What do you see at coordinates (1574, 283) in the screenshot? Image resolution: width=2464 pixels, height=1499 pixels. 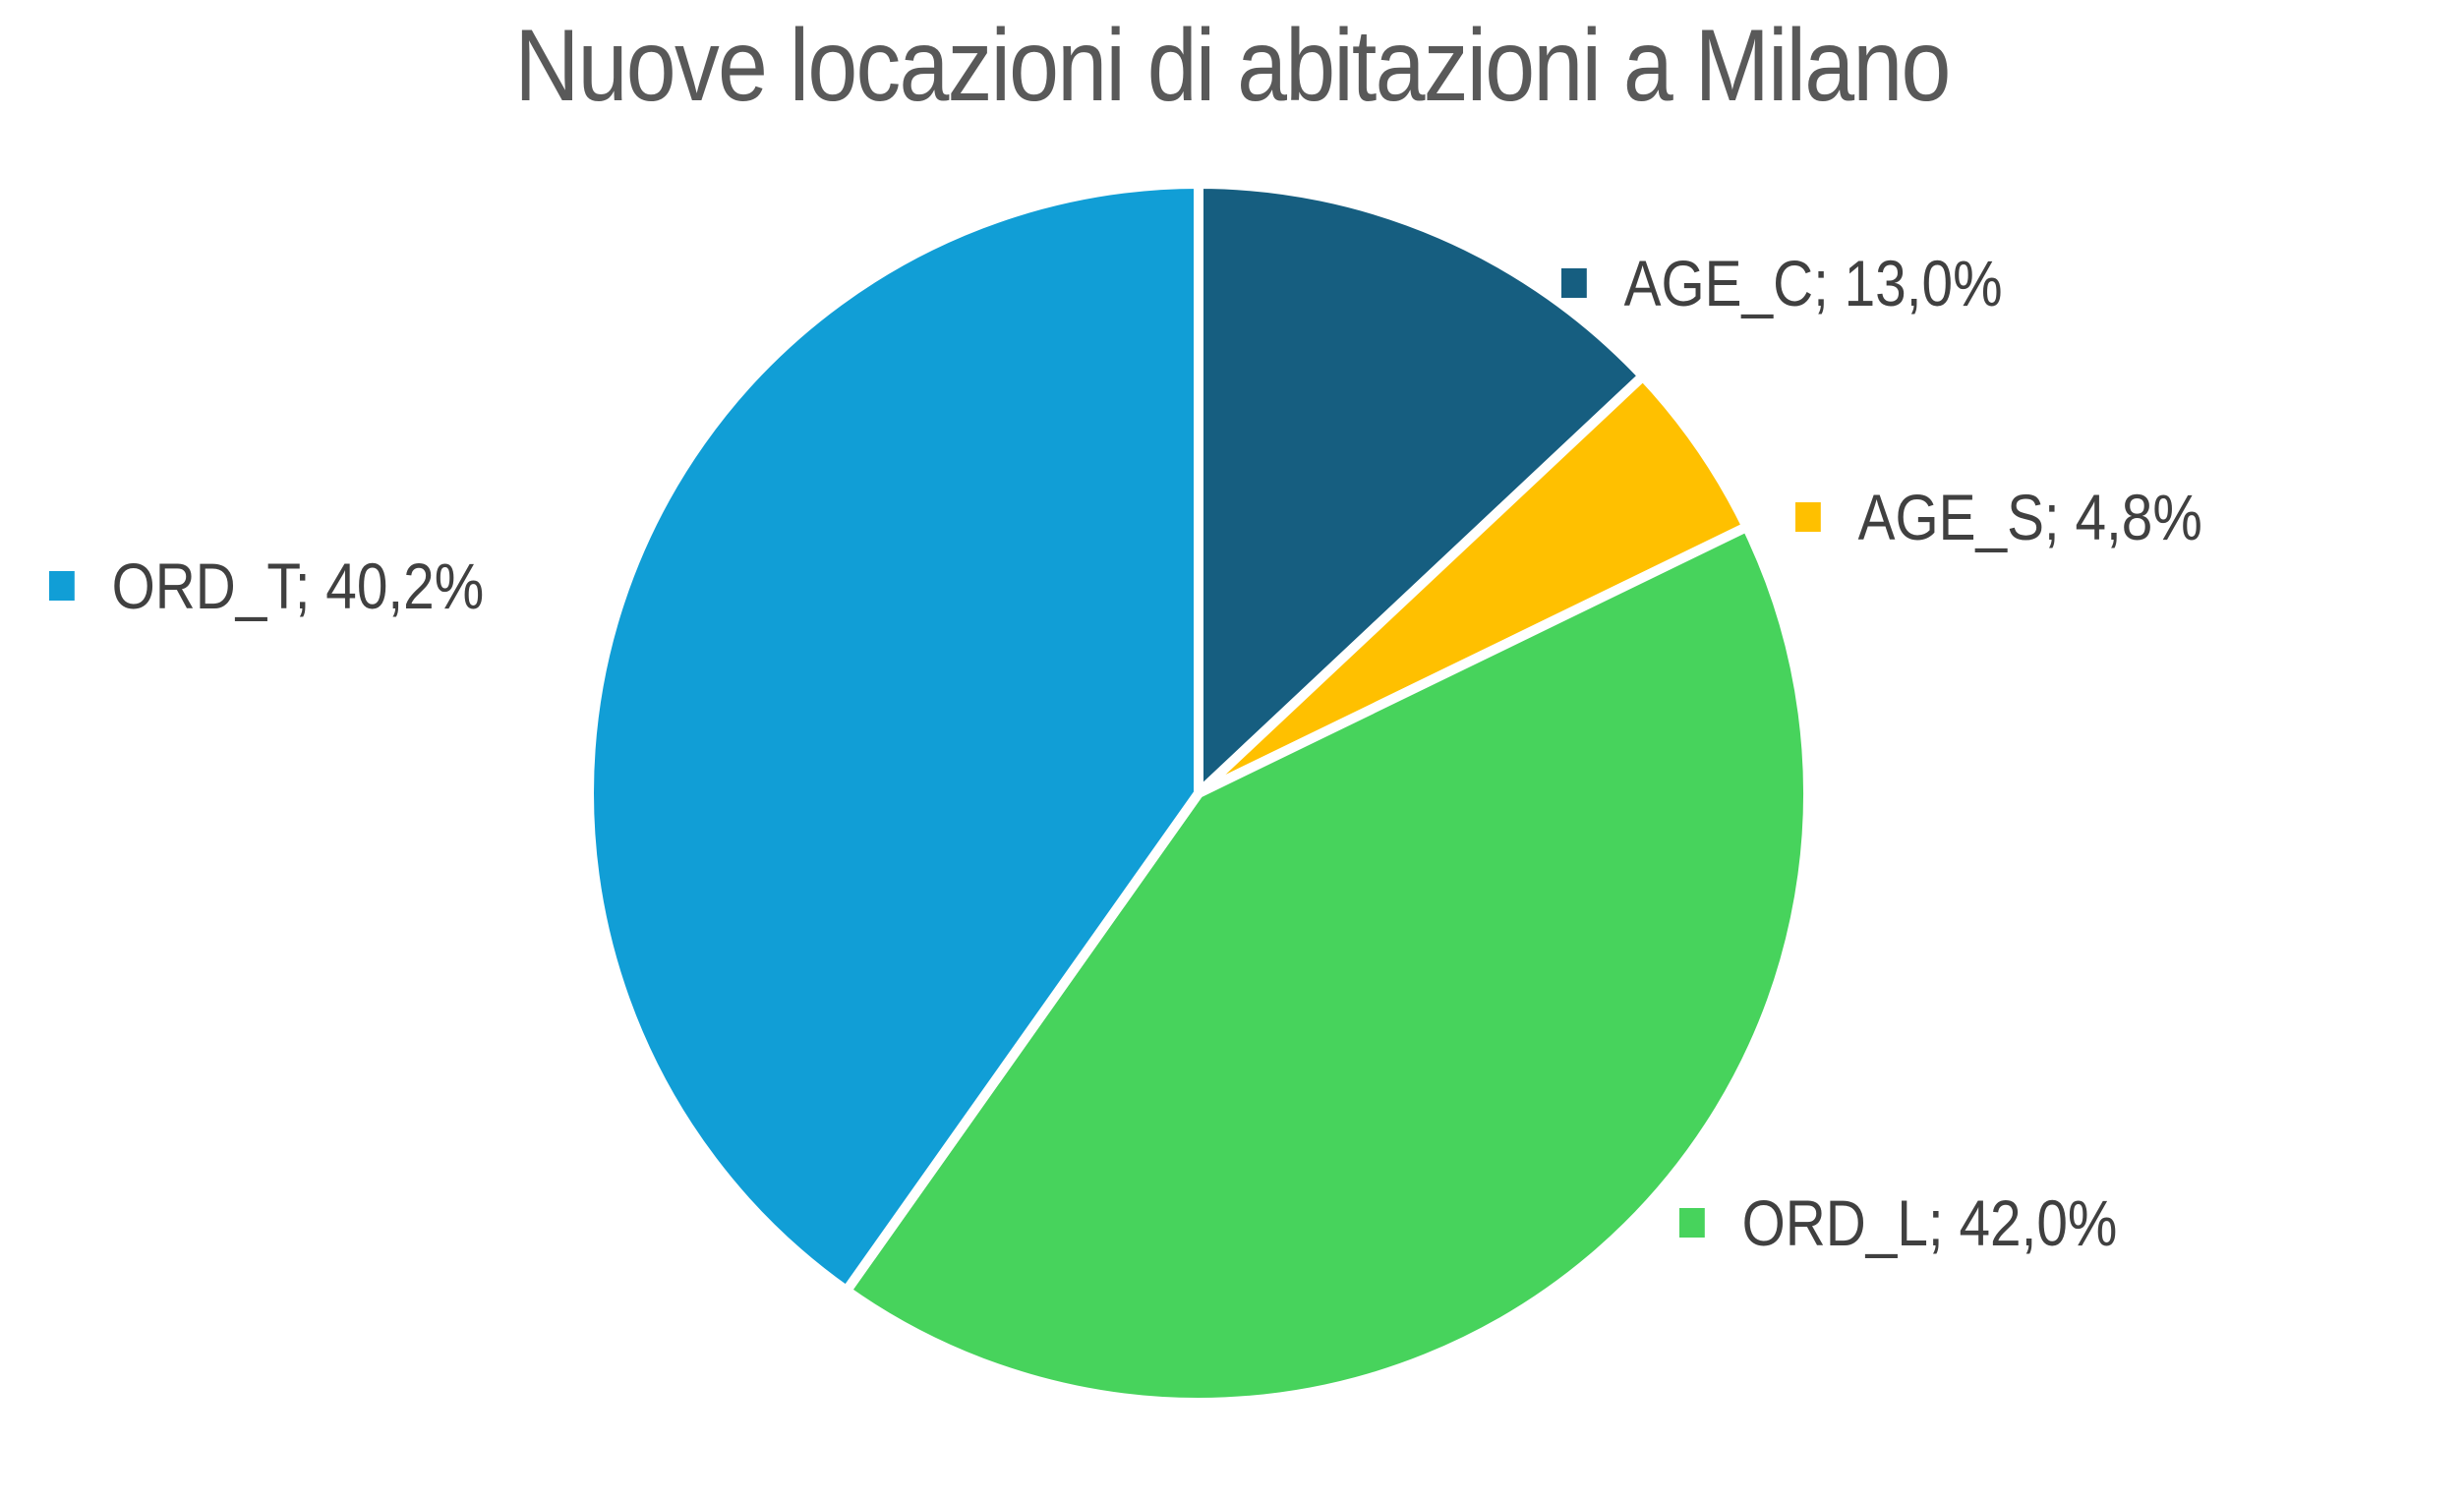 I see `age-c-swatch` at bounding box center [1574, 283].